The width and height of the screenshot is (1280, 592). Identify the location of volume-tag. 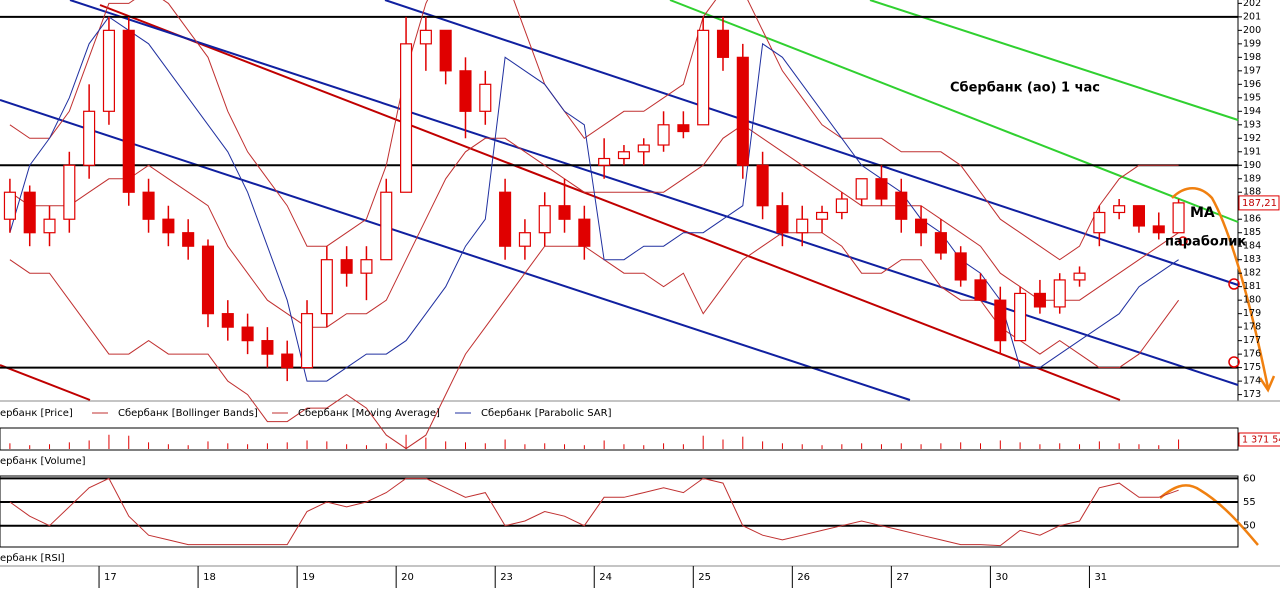
(1259, 439).